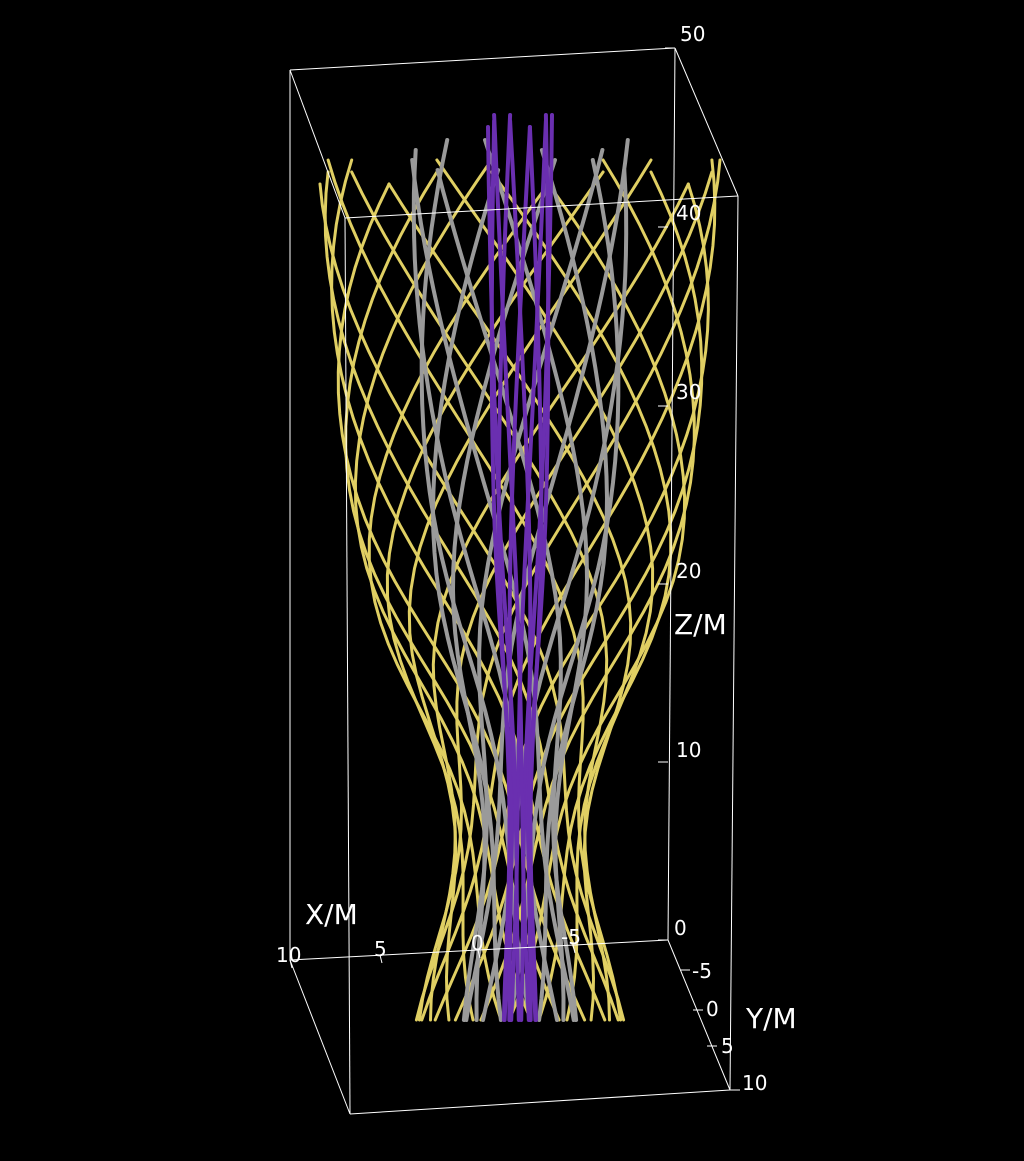 Image resolution: width=1024 pixels, height=1161 pixels. I want to click on y-tick-label: 0, so click(712, 1009).